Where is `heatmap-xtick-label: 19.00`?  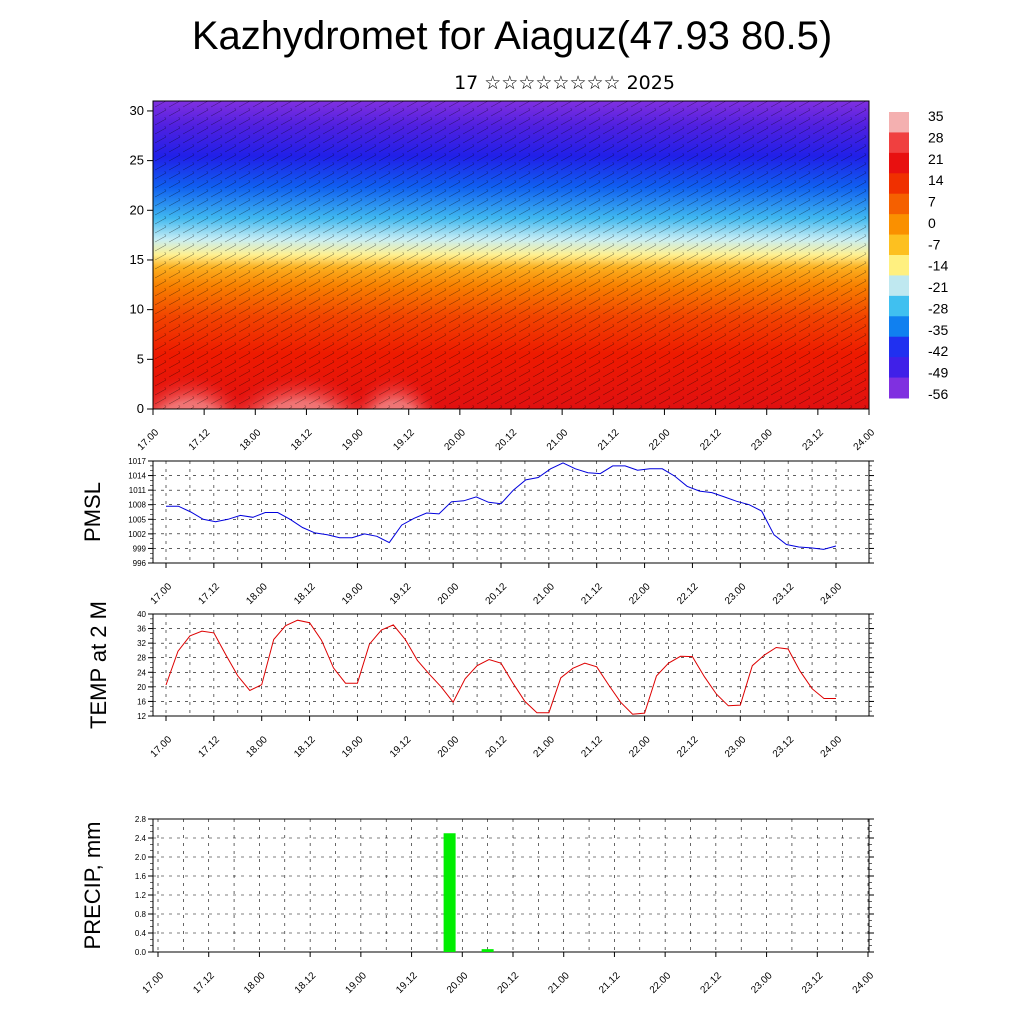 heatmap-xtick-label: 19.00 is located at coordinates (353, 440).